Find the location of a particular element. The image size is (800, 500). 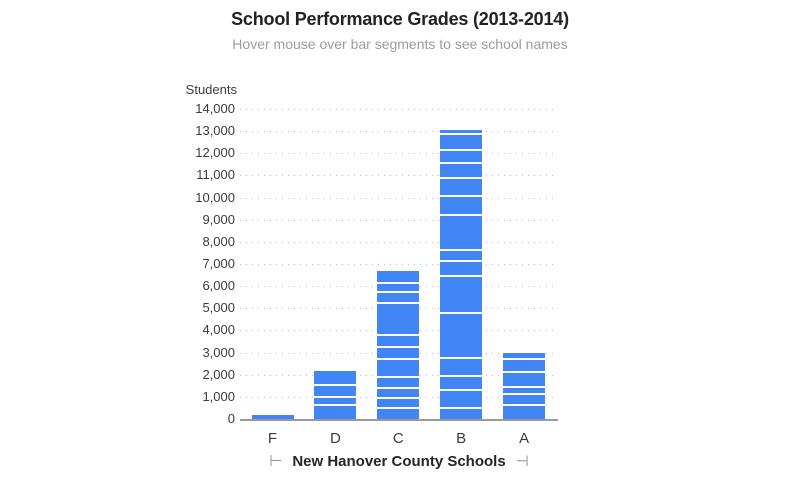

y-tick-label: 9,000 is located at coordinates (218, 219).